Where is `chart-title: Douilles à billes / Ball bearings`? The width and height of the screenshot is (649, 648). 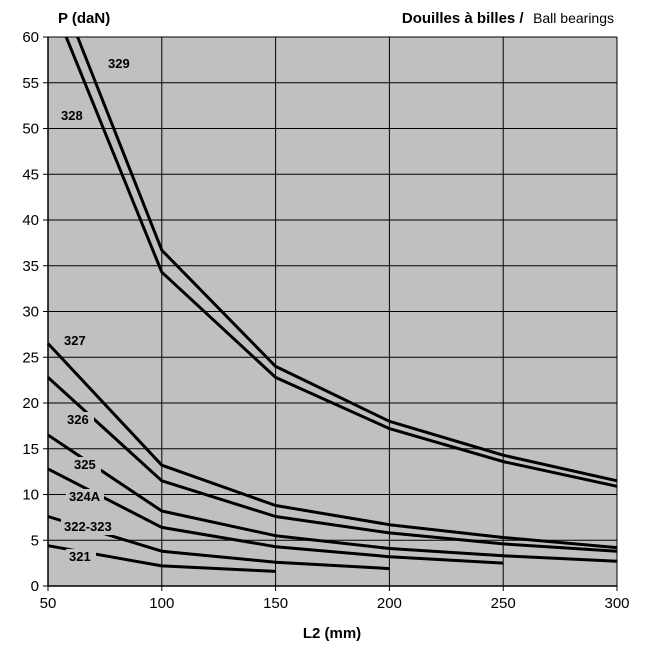 chart-title: Douilles à billes / Ball bearings is located at coordinates (508, 18).